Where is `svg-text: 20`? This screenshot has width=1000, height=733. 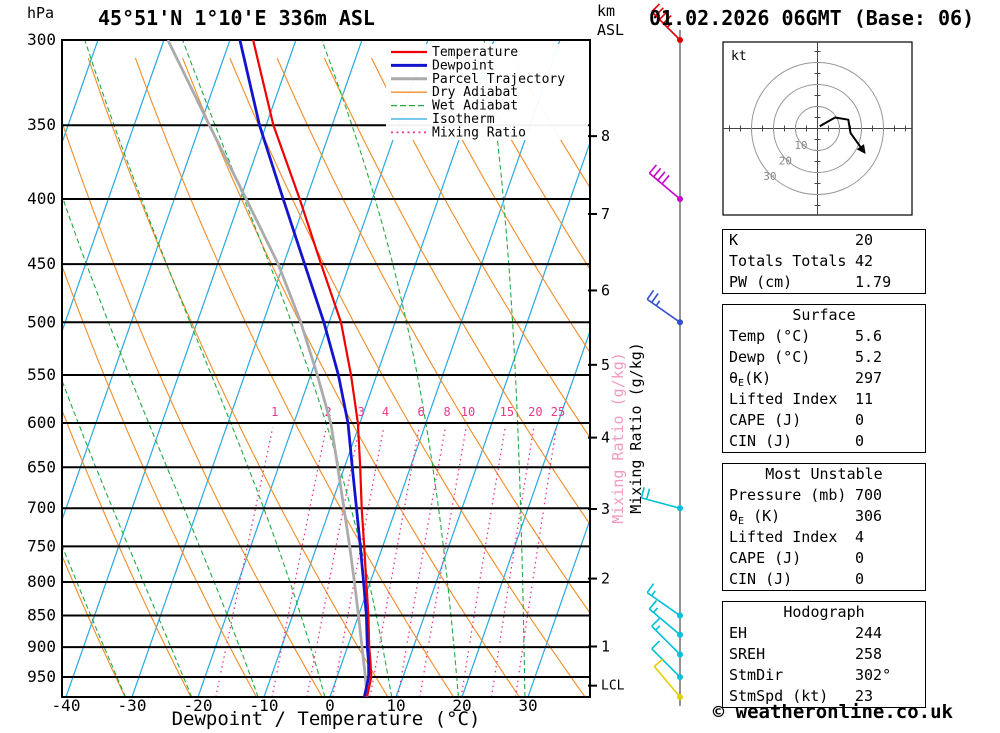 svg-text: 20 is located at coordinates (461, 705).